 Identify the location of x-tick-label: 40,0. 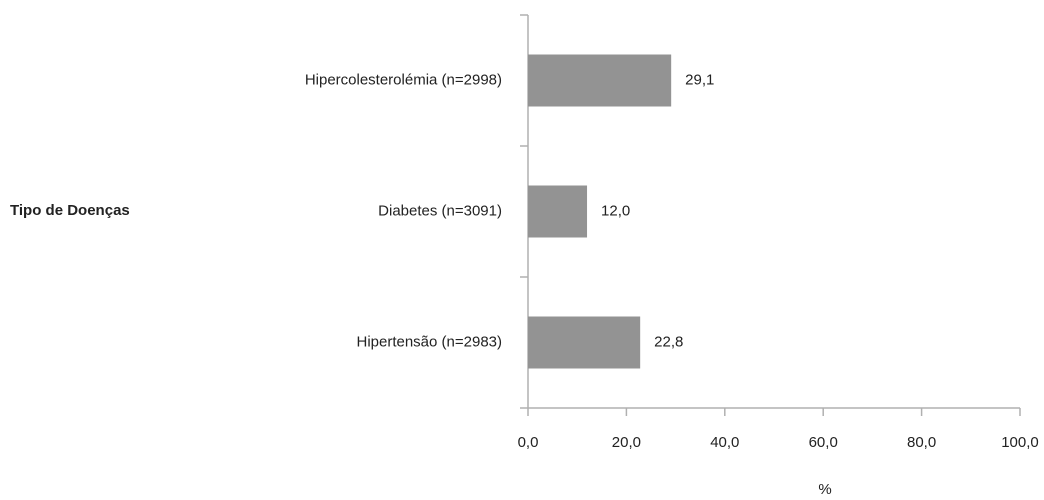
(724, 442).